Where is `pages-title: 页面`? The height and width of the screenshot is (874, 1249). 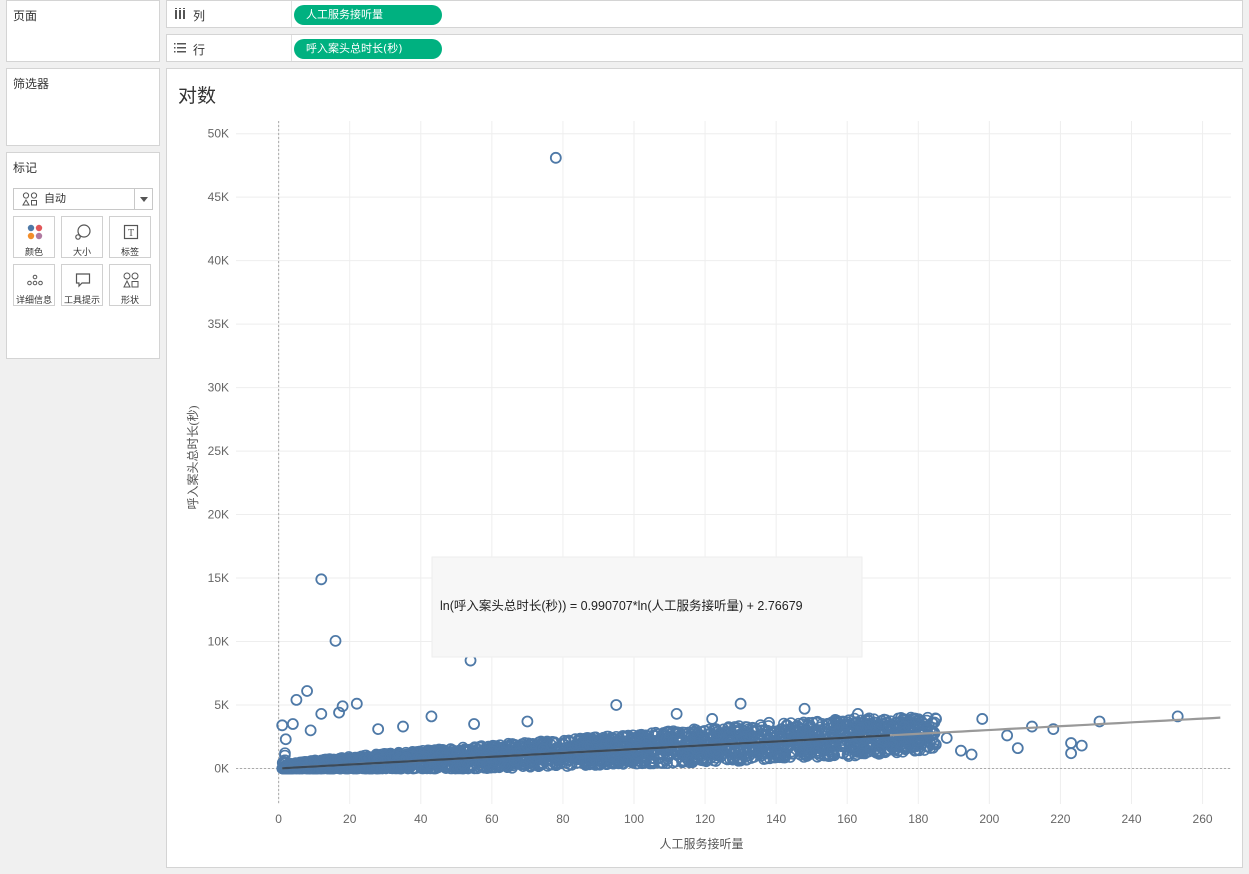
pages-title: 页面 is located at coordinates (25, 16).